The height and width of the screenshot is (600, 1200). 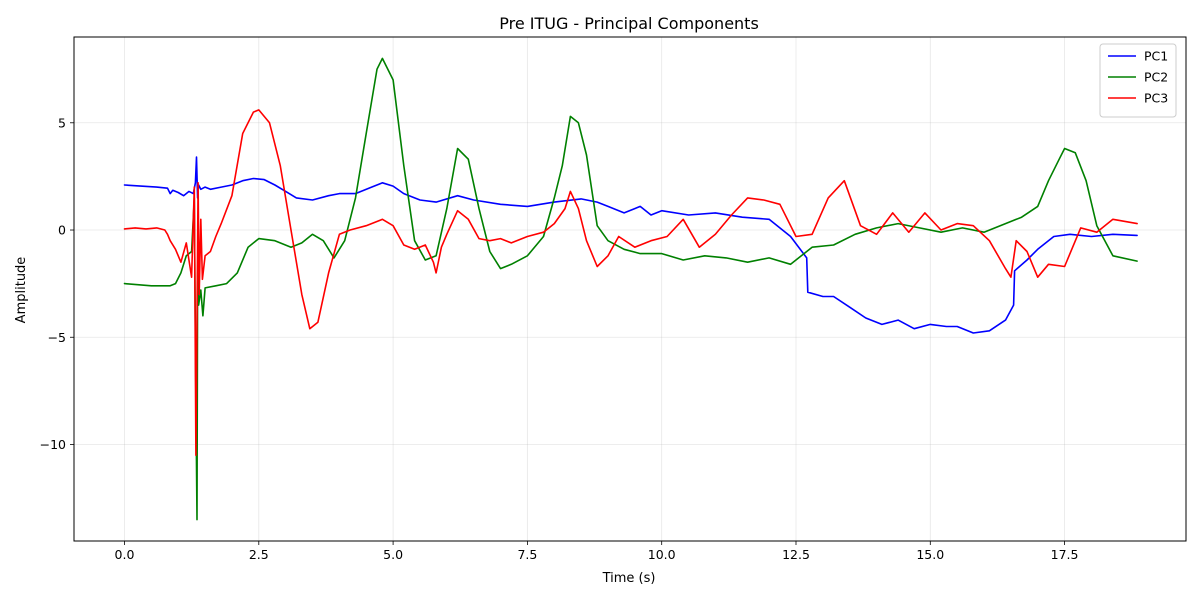 What do you see at coordinates (393, 554) in the screenshot?
I see `x-tick-label: 5.0` at bounding box center [393, 554].